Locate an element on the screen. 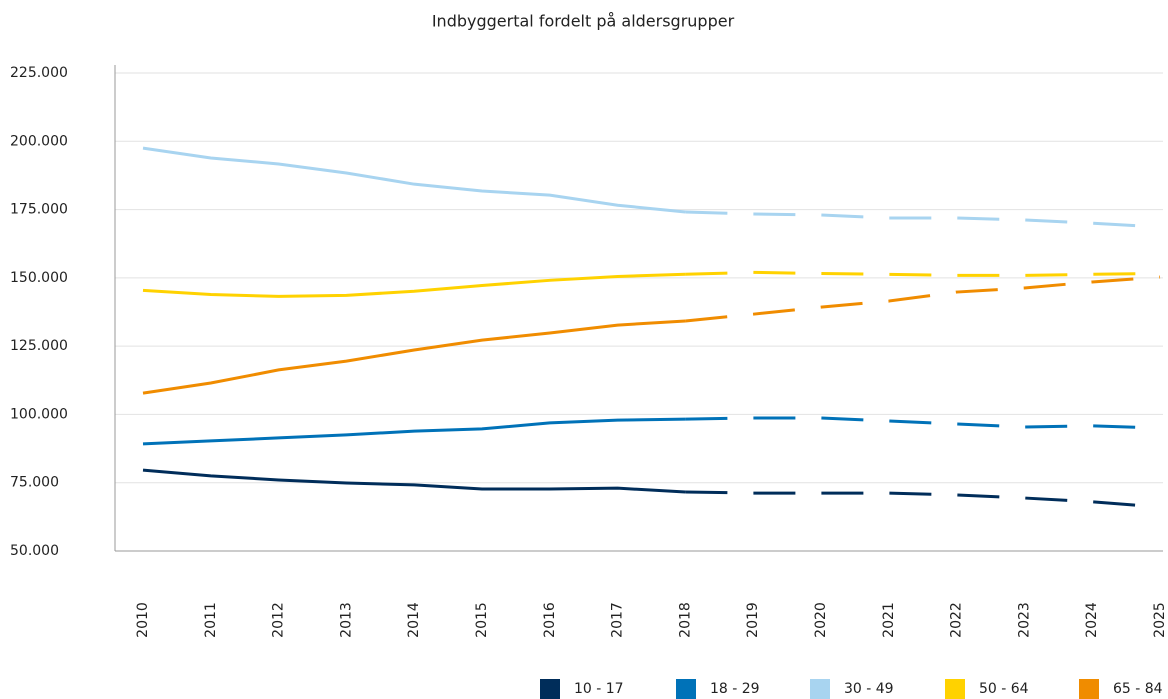 Image resolution: width=1168 pixels, height=699 pixels. x-tick-label: 2021 is located at coordinates (889, 620).